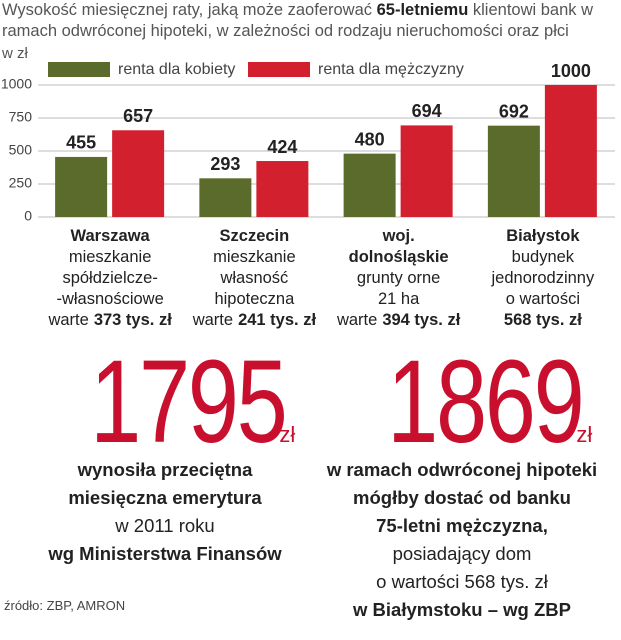 Image resolution: width=621 pixels, height=640 pixels. I want to click on stat-number-row: 1795zł, so click(165, 402).